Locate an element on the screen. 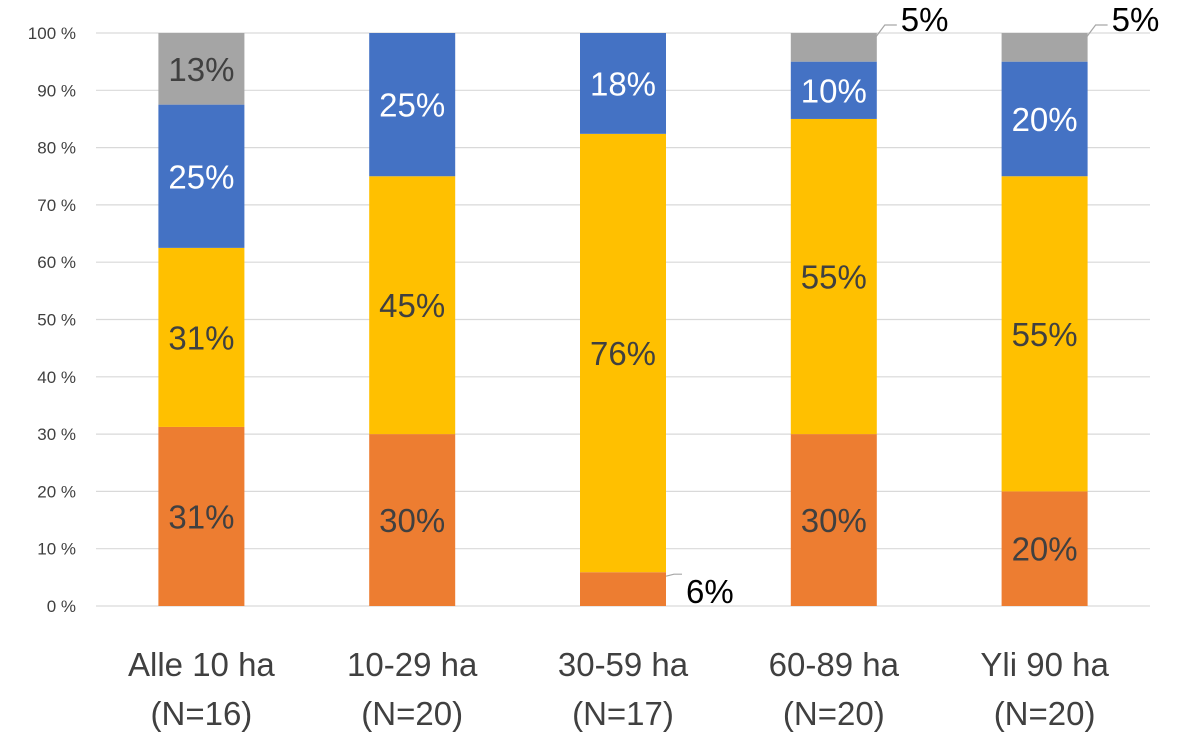 The height and width of the screenshot is (734, 1178). y-tick-label: 50 % is located at coordinates (56, 320).